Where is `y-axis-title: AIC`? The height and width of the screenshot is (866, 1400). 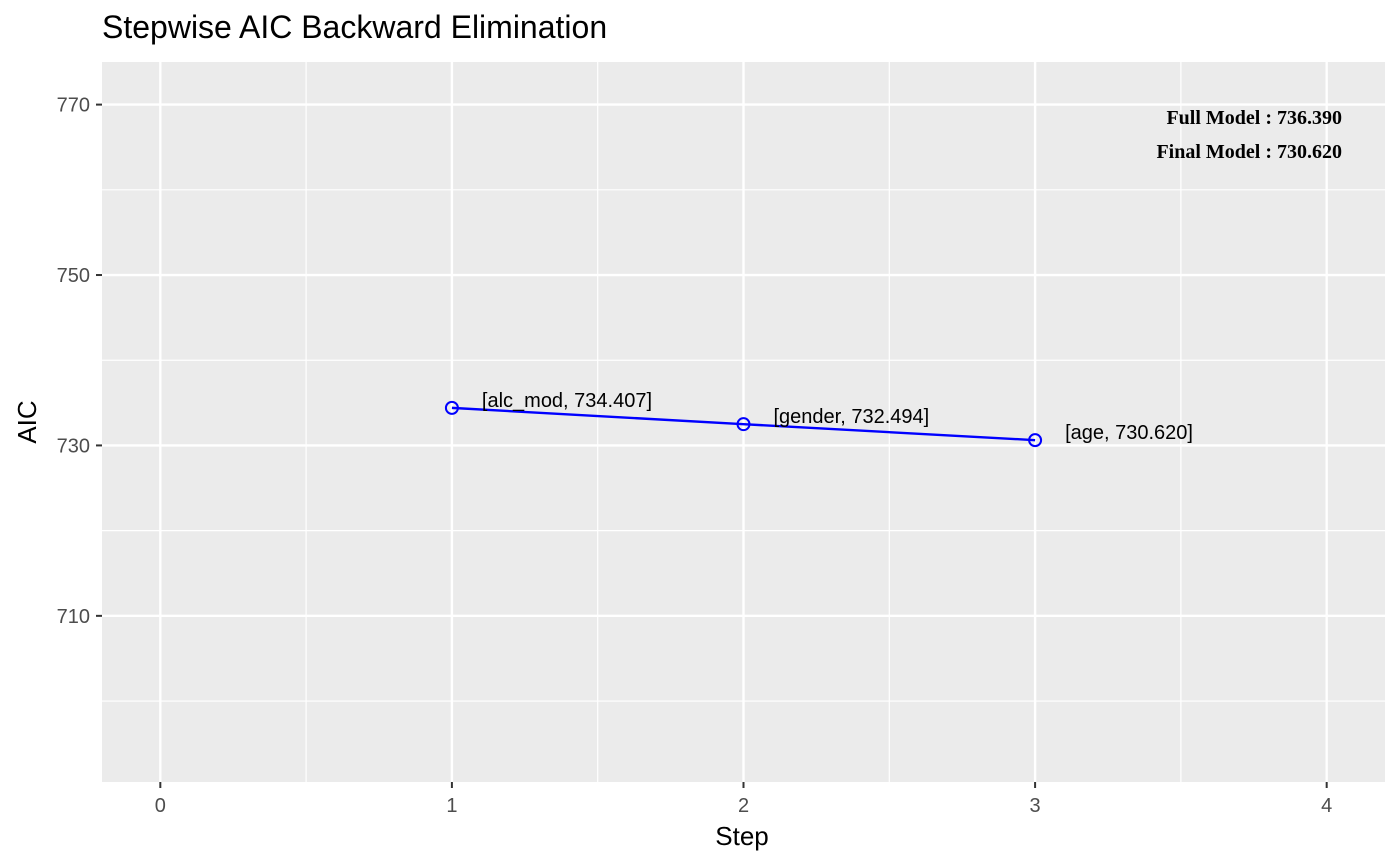
y-axis-title: AIC is located at coordinates (27, 421).